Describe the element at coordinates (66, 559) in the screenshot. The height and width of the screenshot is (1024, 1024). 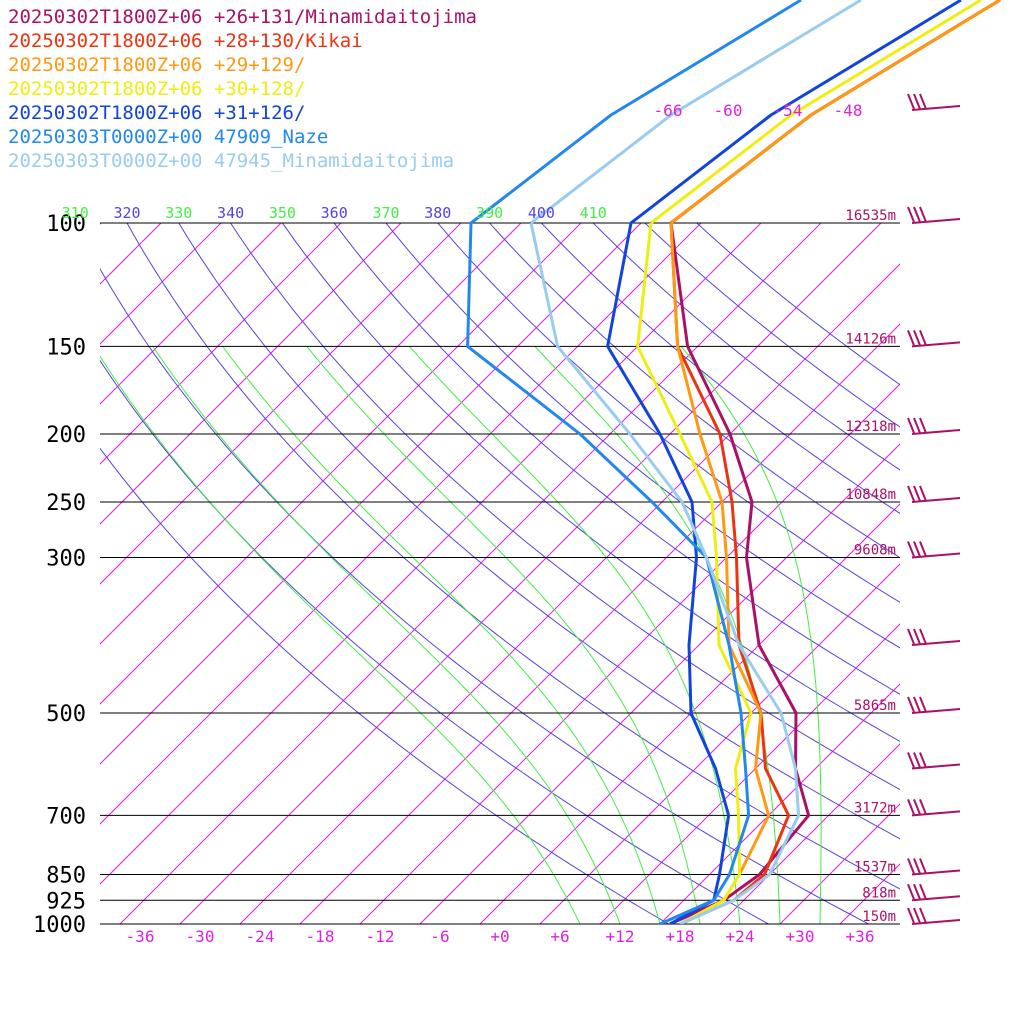
I see `pressure-tick-label: 300` at that location.